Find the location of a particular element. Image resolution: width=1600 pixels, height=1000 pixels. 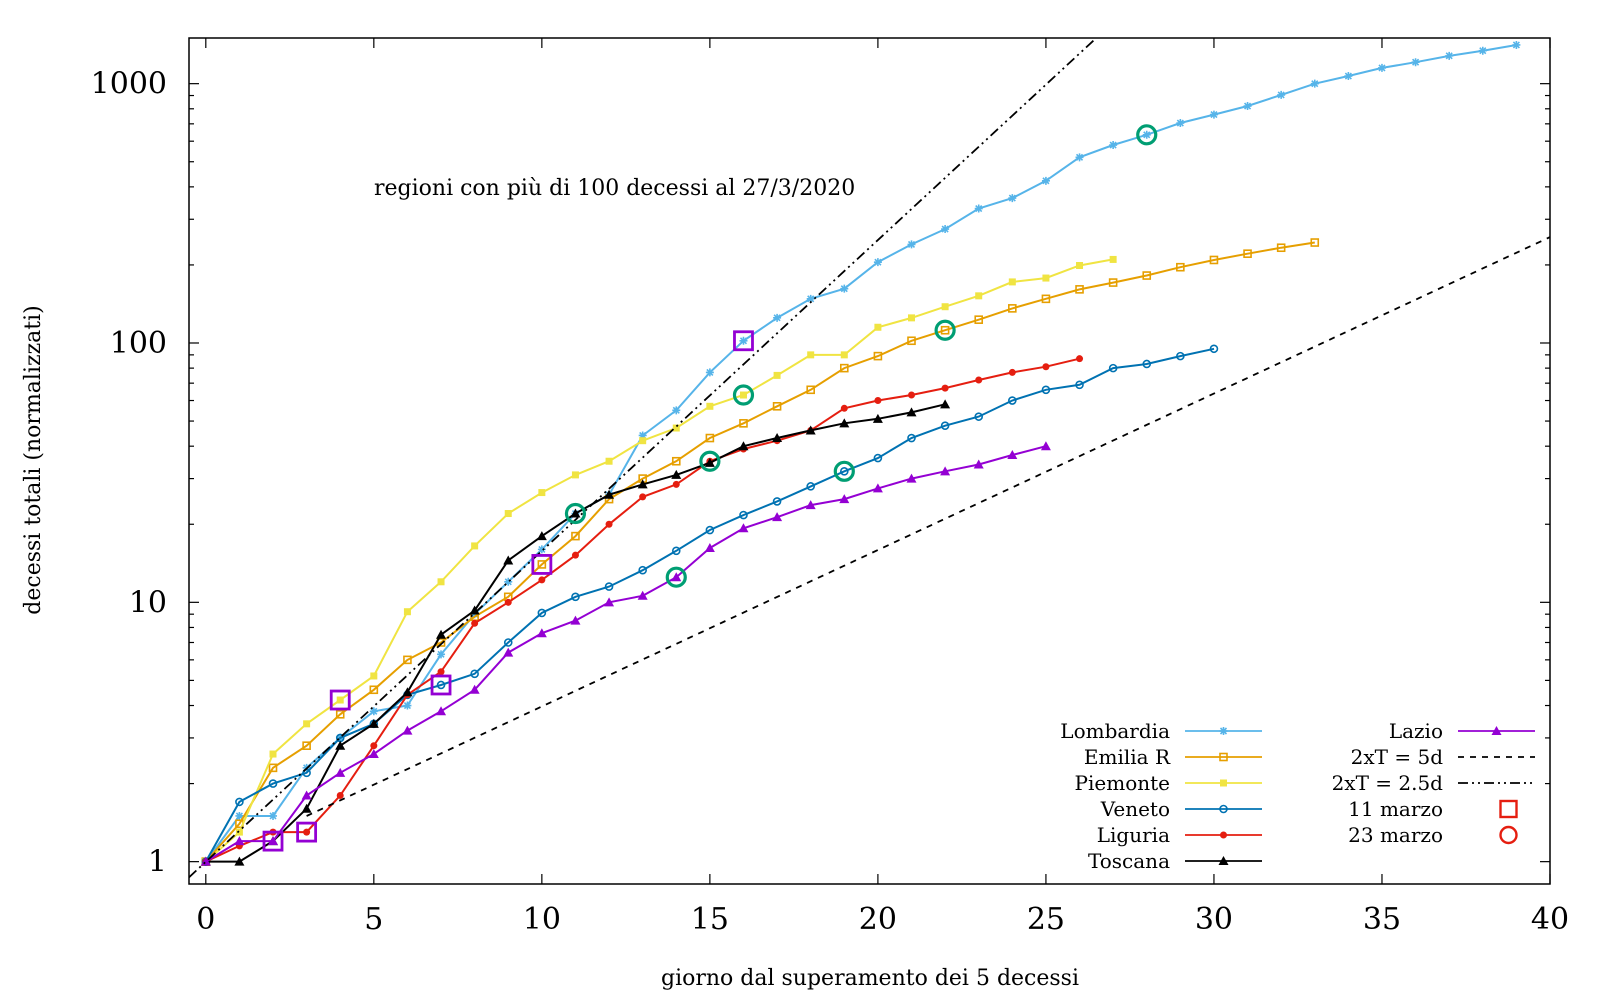

x-axis-title: giorno dal superamento dei 5 decessi is located at coordinates (870, 978).